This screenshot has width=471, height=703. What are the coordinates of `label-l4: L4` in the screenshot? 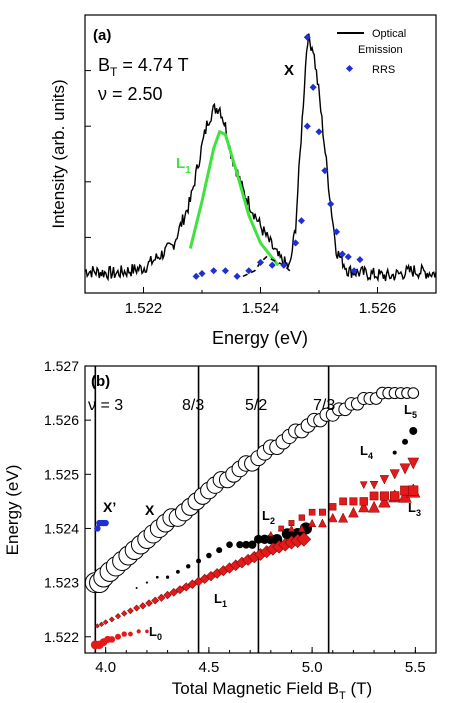 It's located at (366, 452).